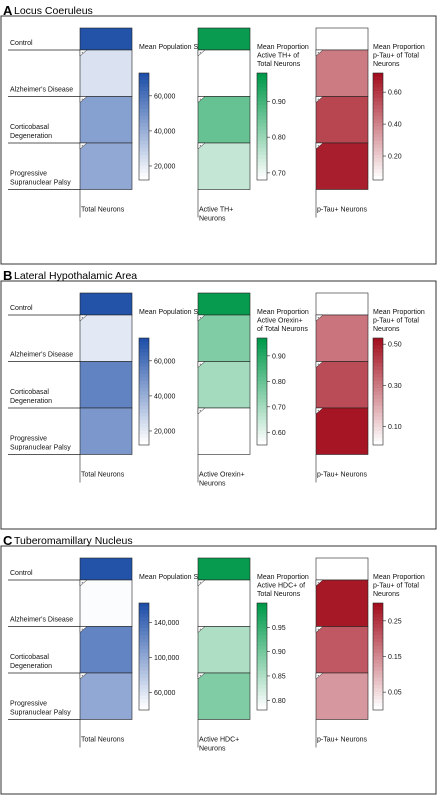 The image size is (438, 802). What do you see at coordinates (395, 621) in the screenshot?
I see `legend-tick-label: 0.25` at bounding box center [395, 621].